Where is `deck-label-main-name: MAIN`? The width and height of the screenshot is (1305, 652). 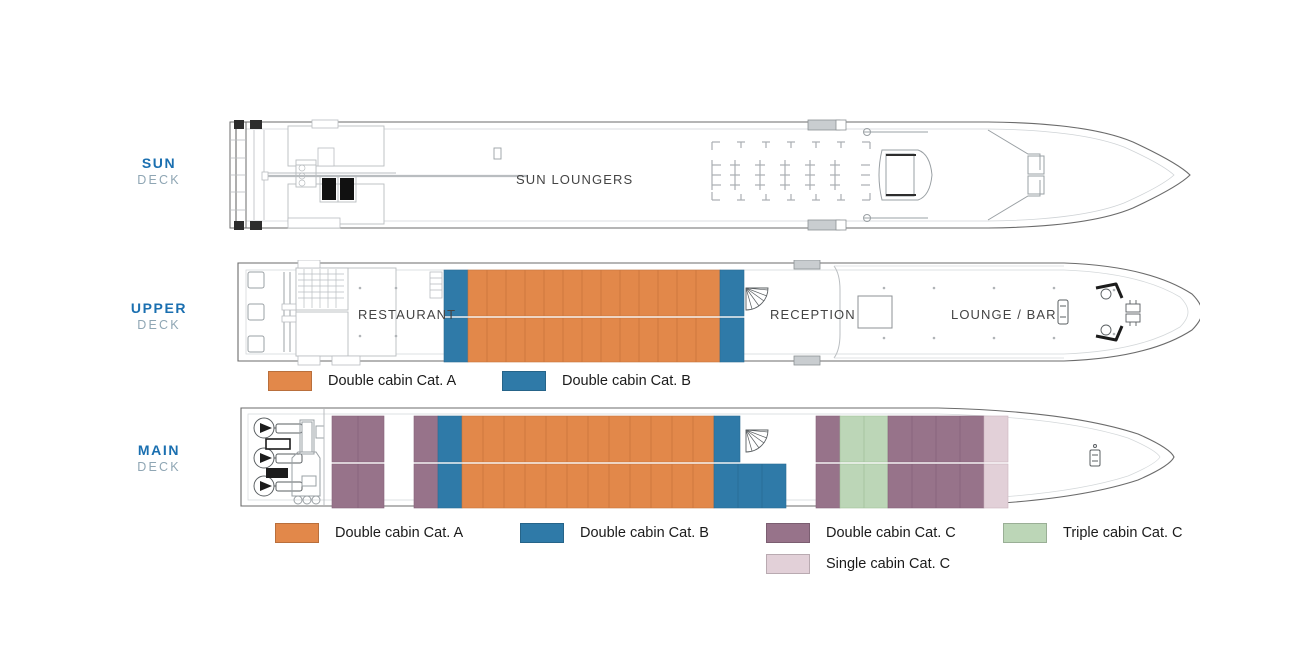 deck-label-main-name: MAIN is located at coordinates (159, 450).